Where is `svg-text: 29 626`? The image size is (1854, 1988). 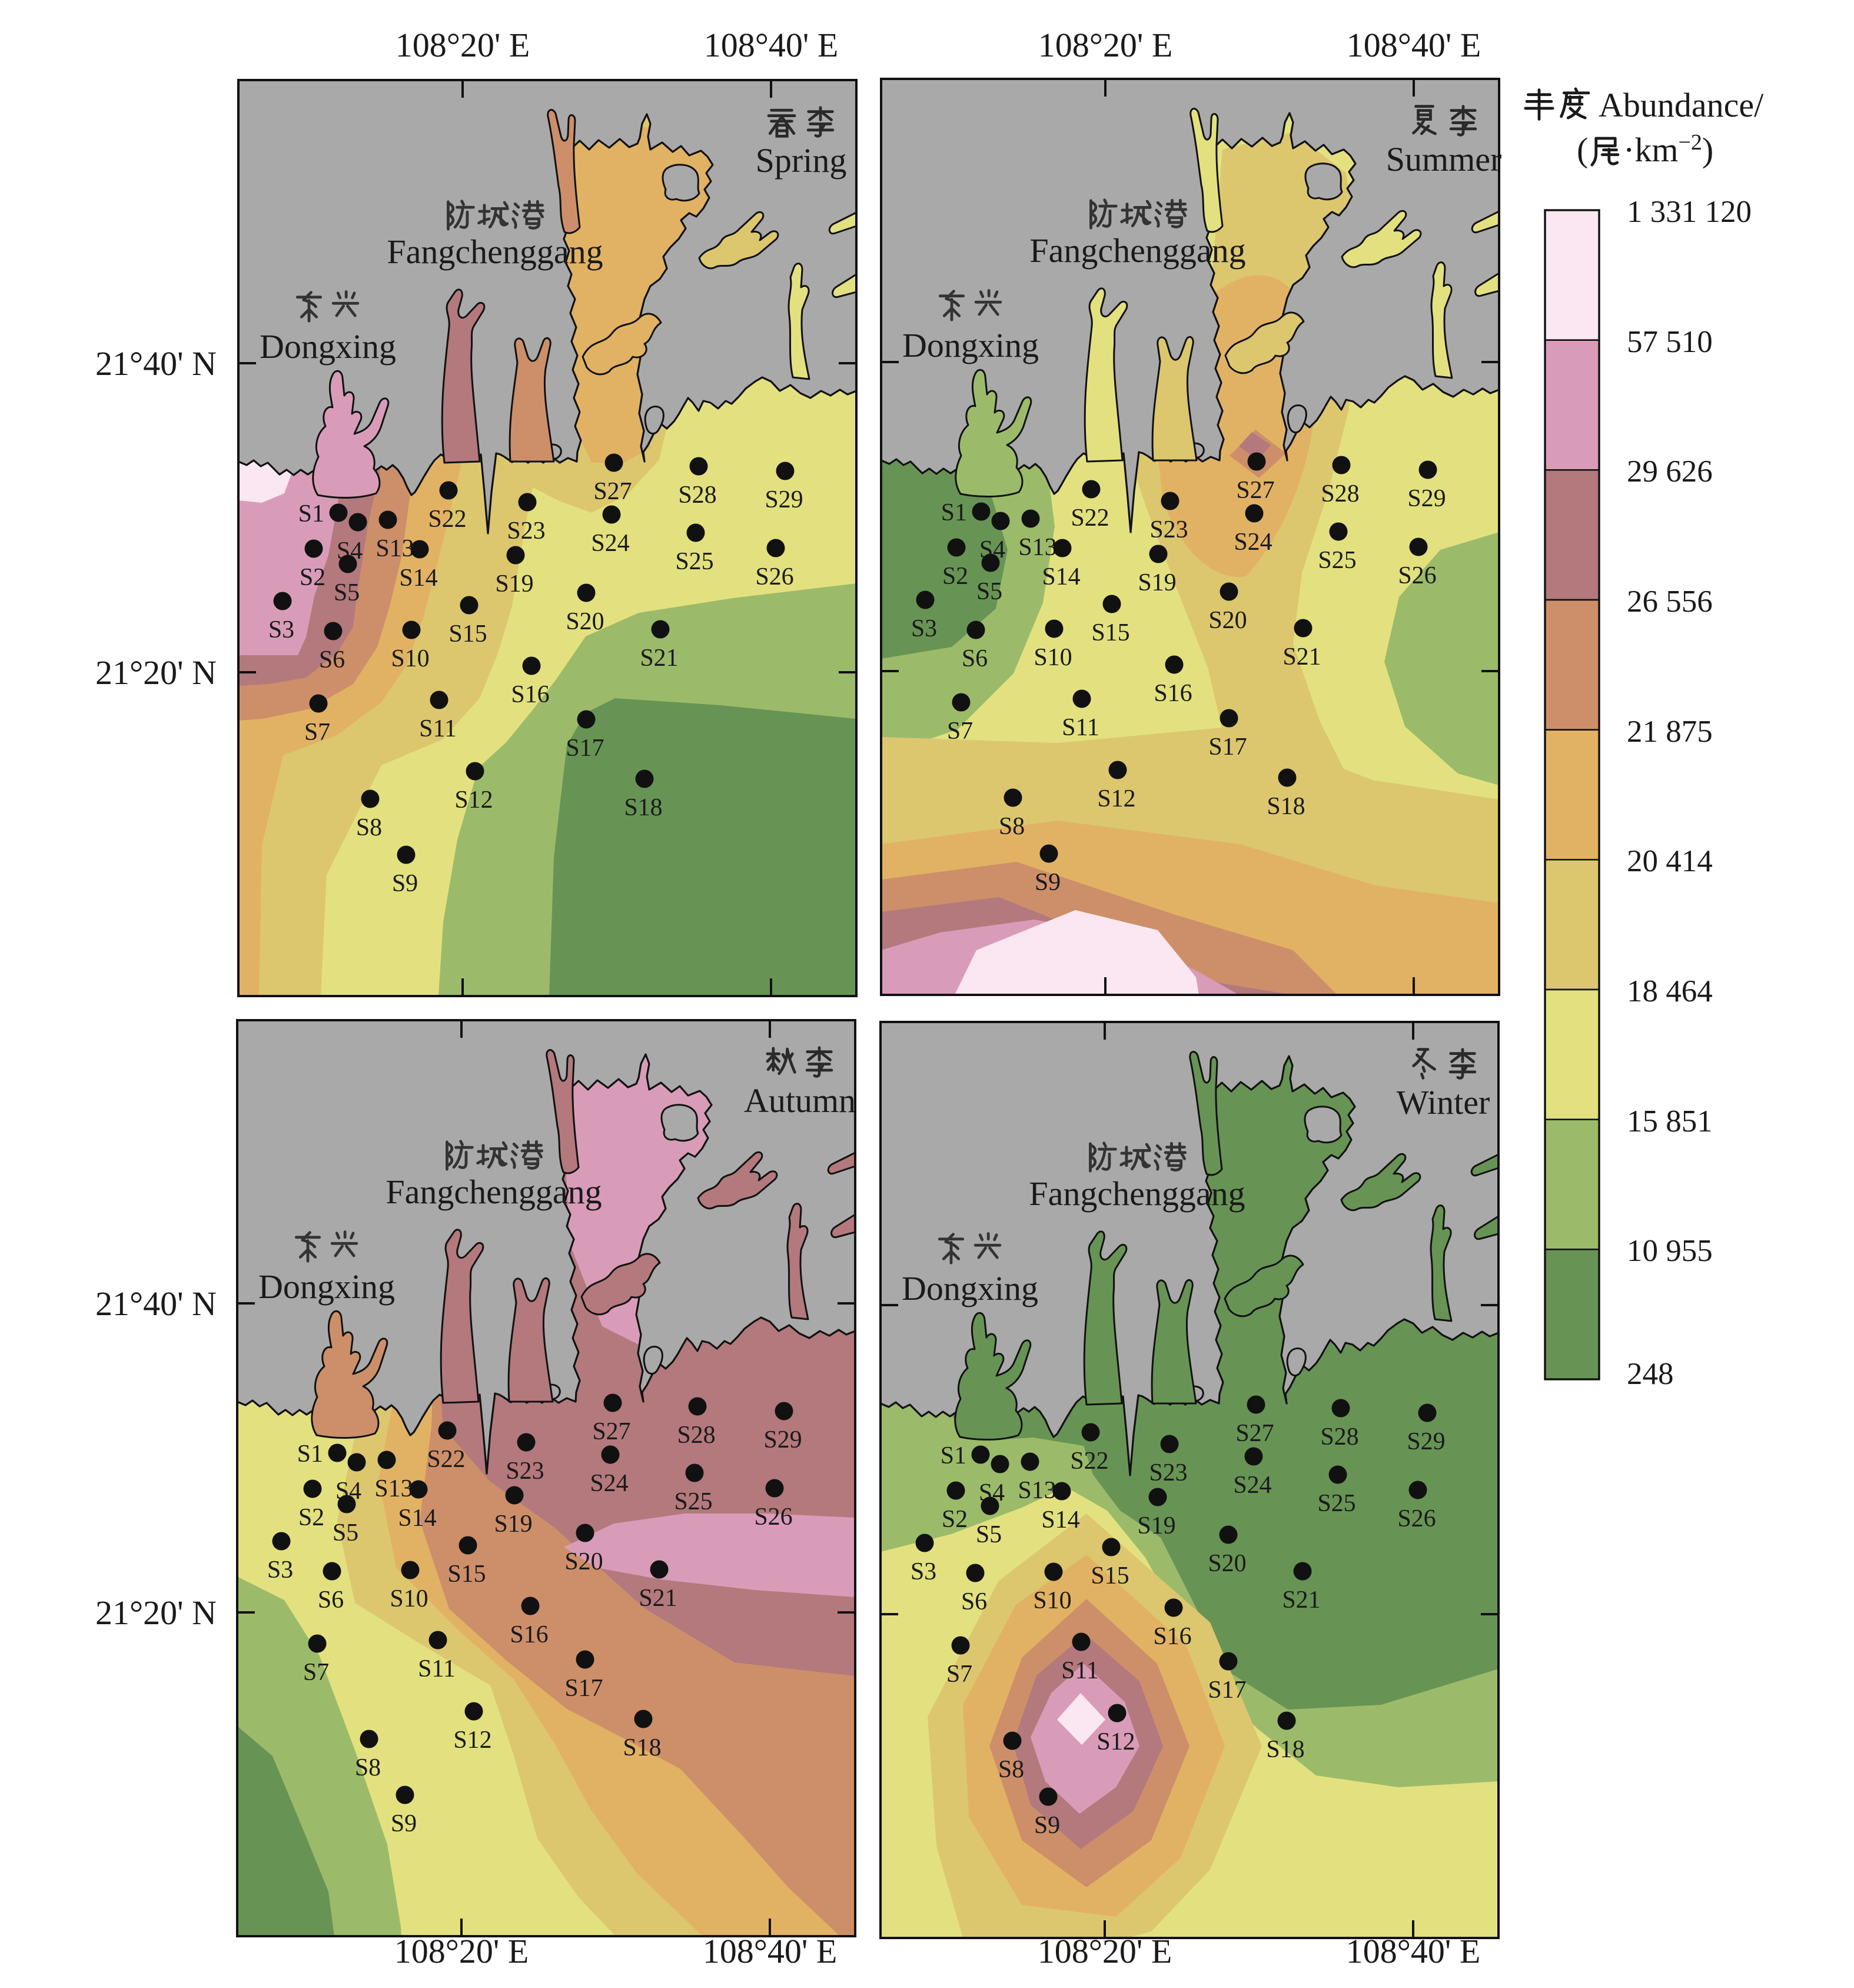 svg-text: 29 626 is located at coordinates (1670, 471).